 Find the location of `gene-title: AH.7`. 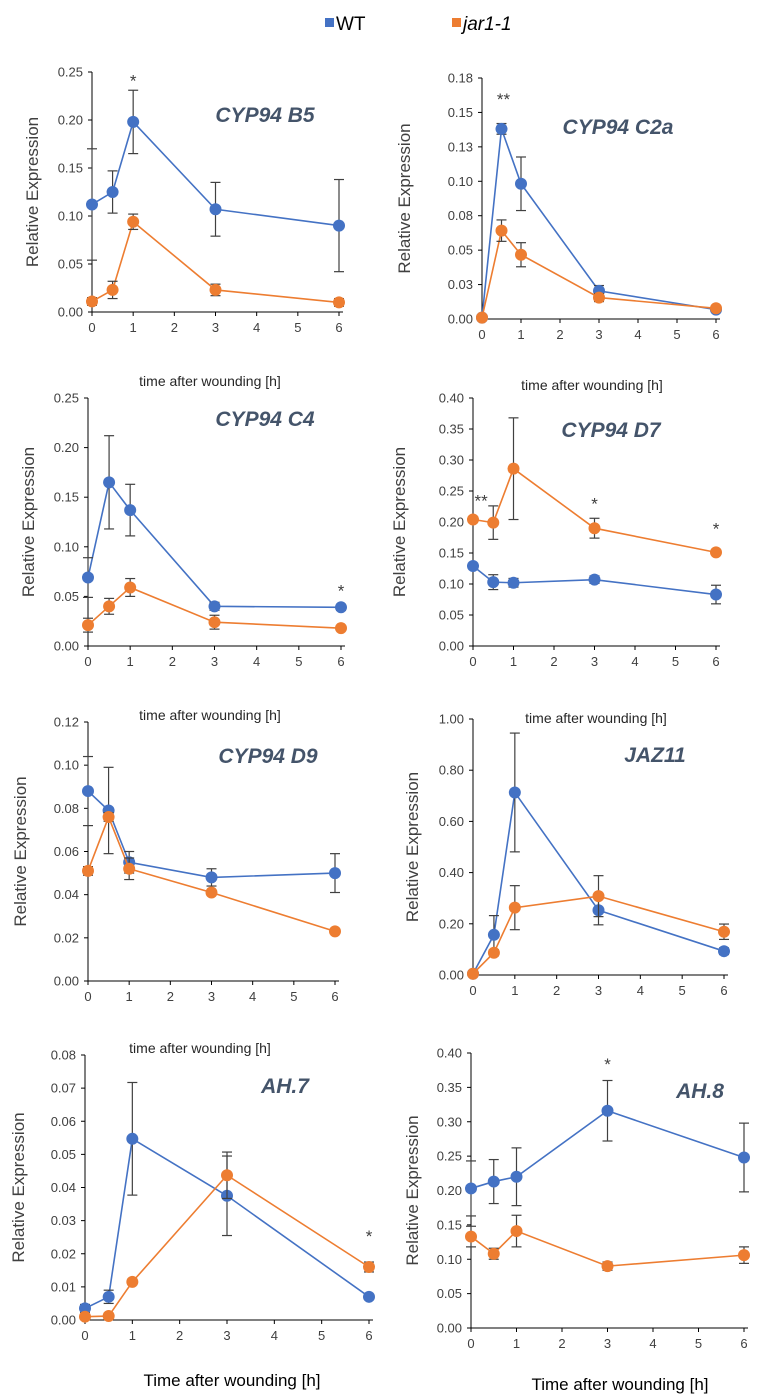

gene-title: AH.7 is located at coordinates (285, 1086).